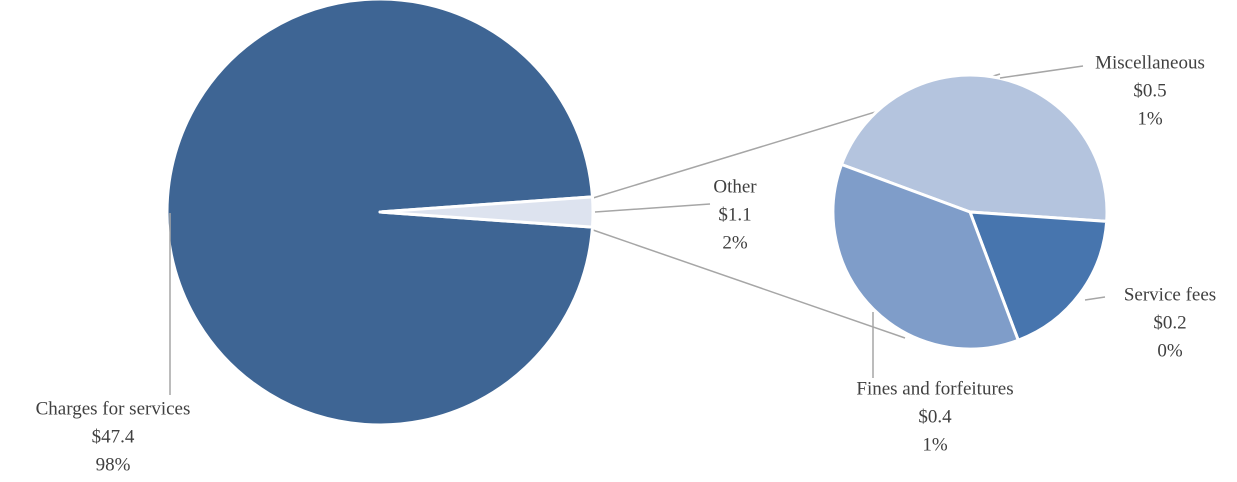 The width and height of the screenshot is (1237, 482). I want to click on value-label: $0.2, so click(1169, 322).